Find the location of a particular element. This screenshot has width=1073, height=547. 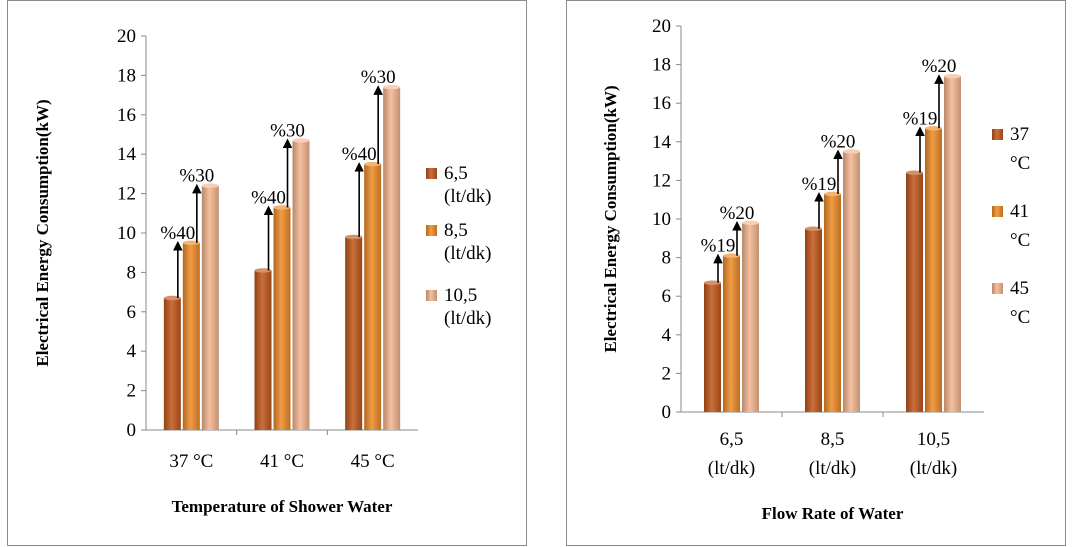

legend-label: 6,5 is located at coordinates (456, 173).